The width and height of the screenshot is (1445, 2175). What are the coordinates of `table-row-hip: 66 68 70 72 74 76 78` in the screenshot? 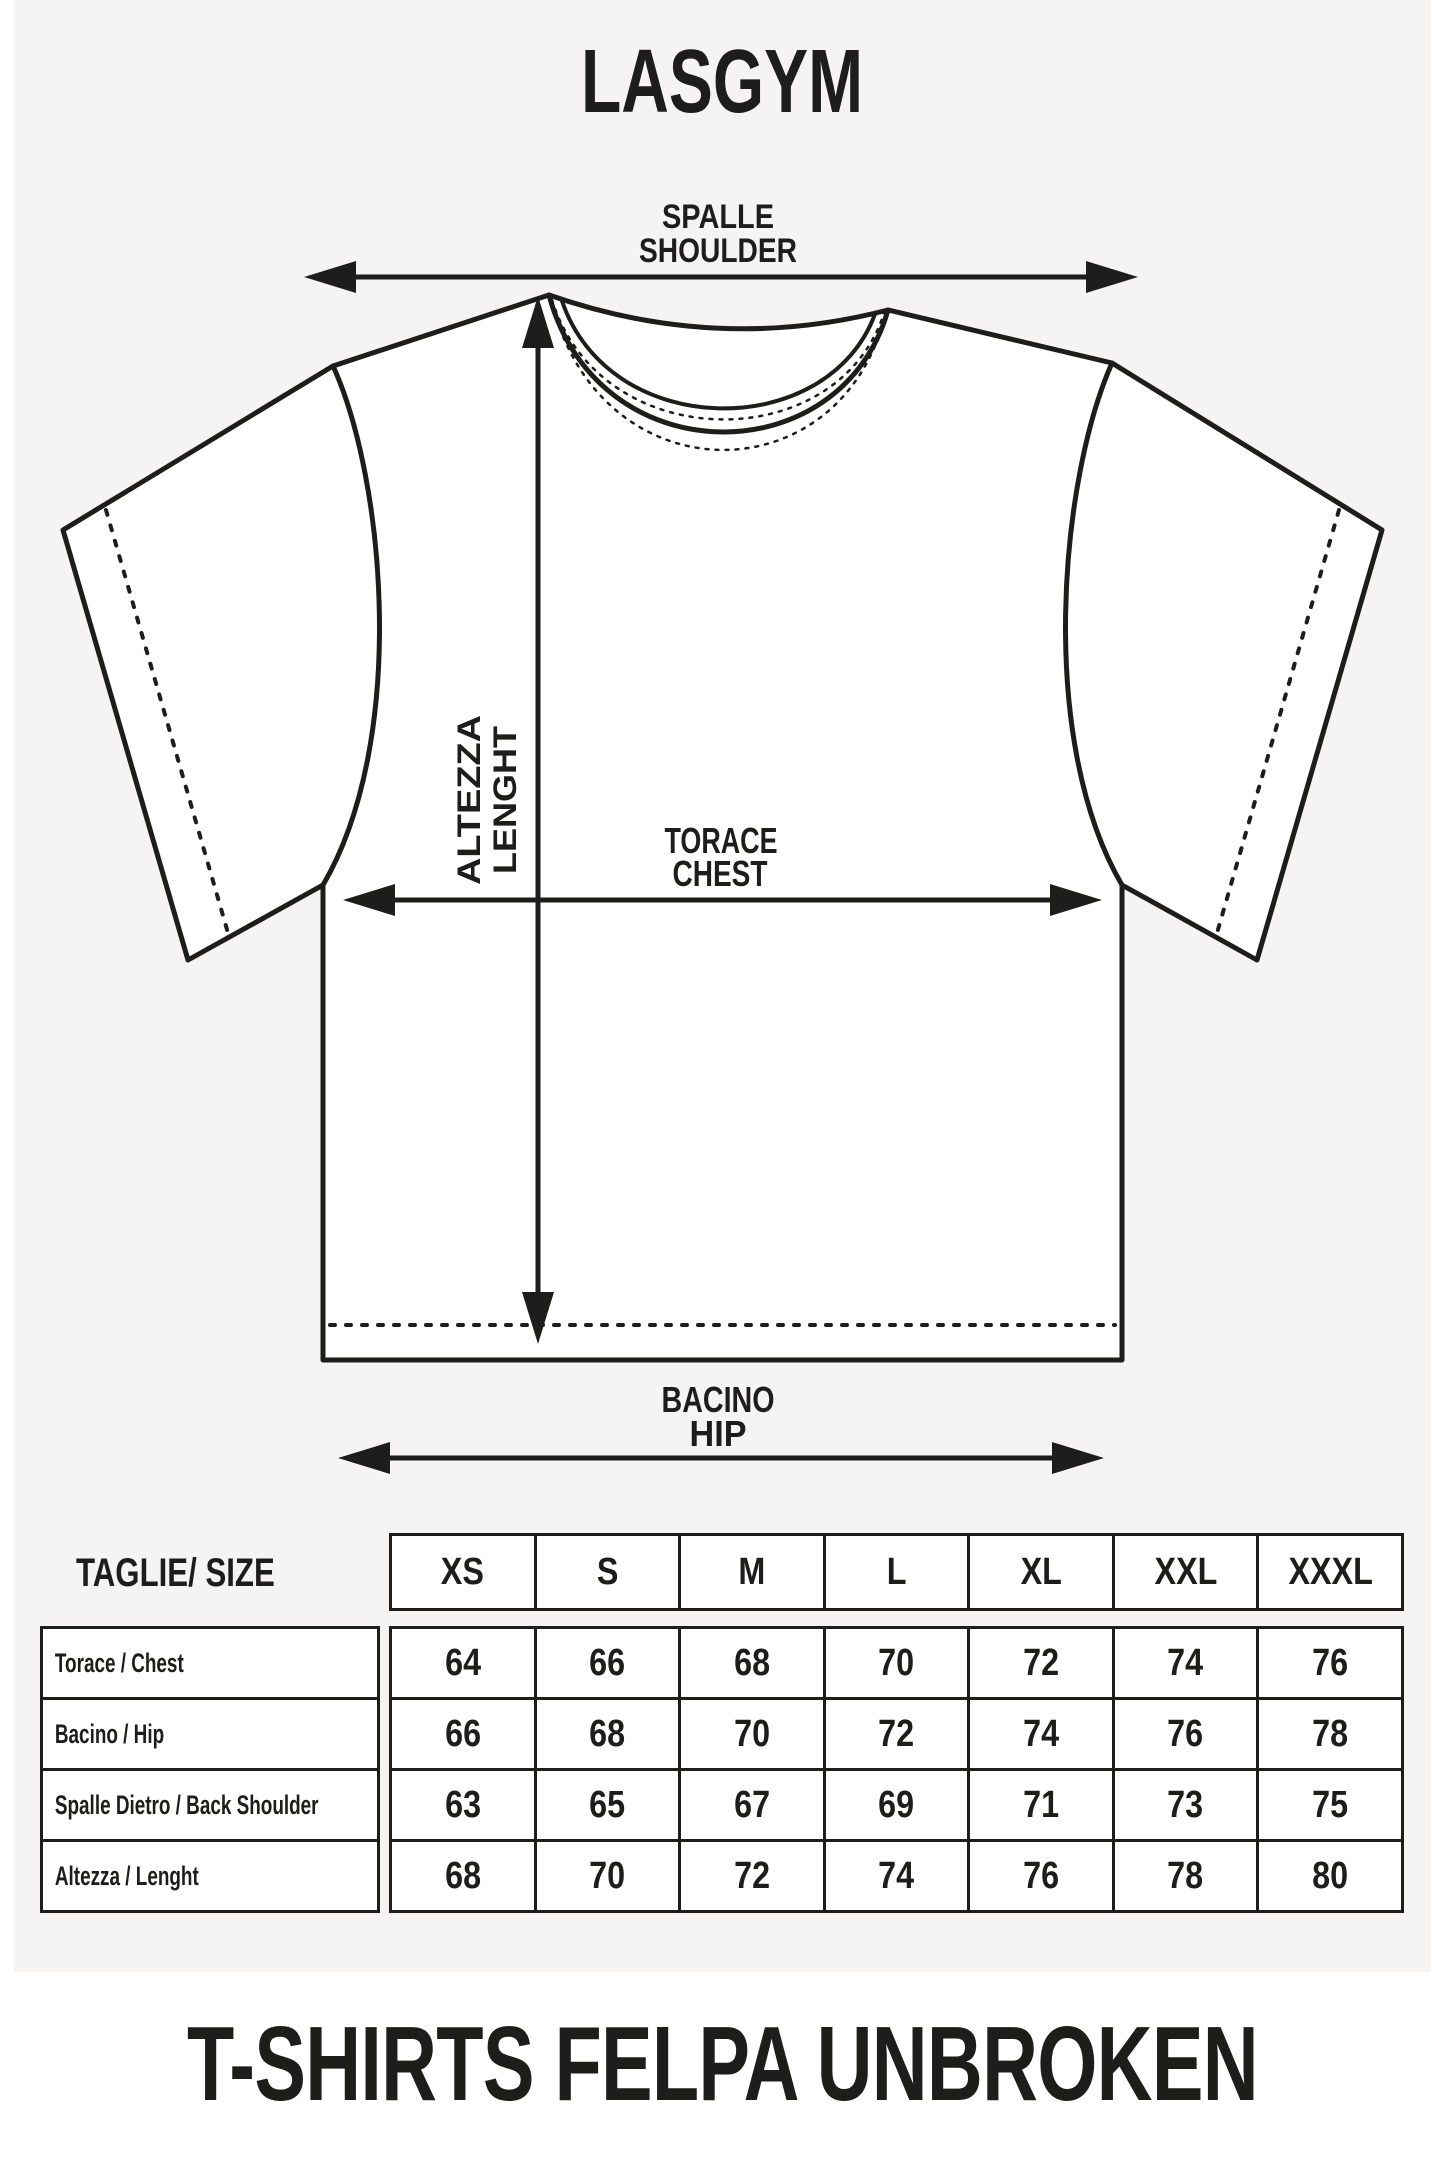 It's located at (896, 1734).